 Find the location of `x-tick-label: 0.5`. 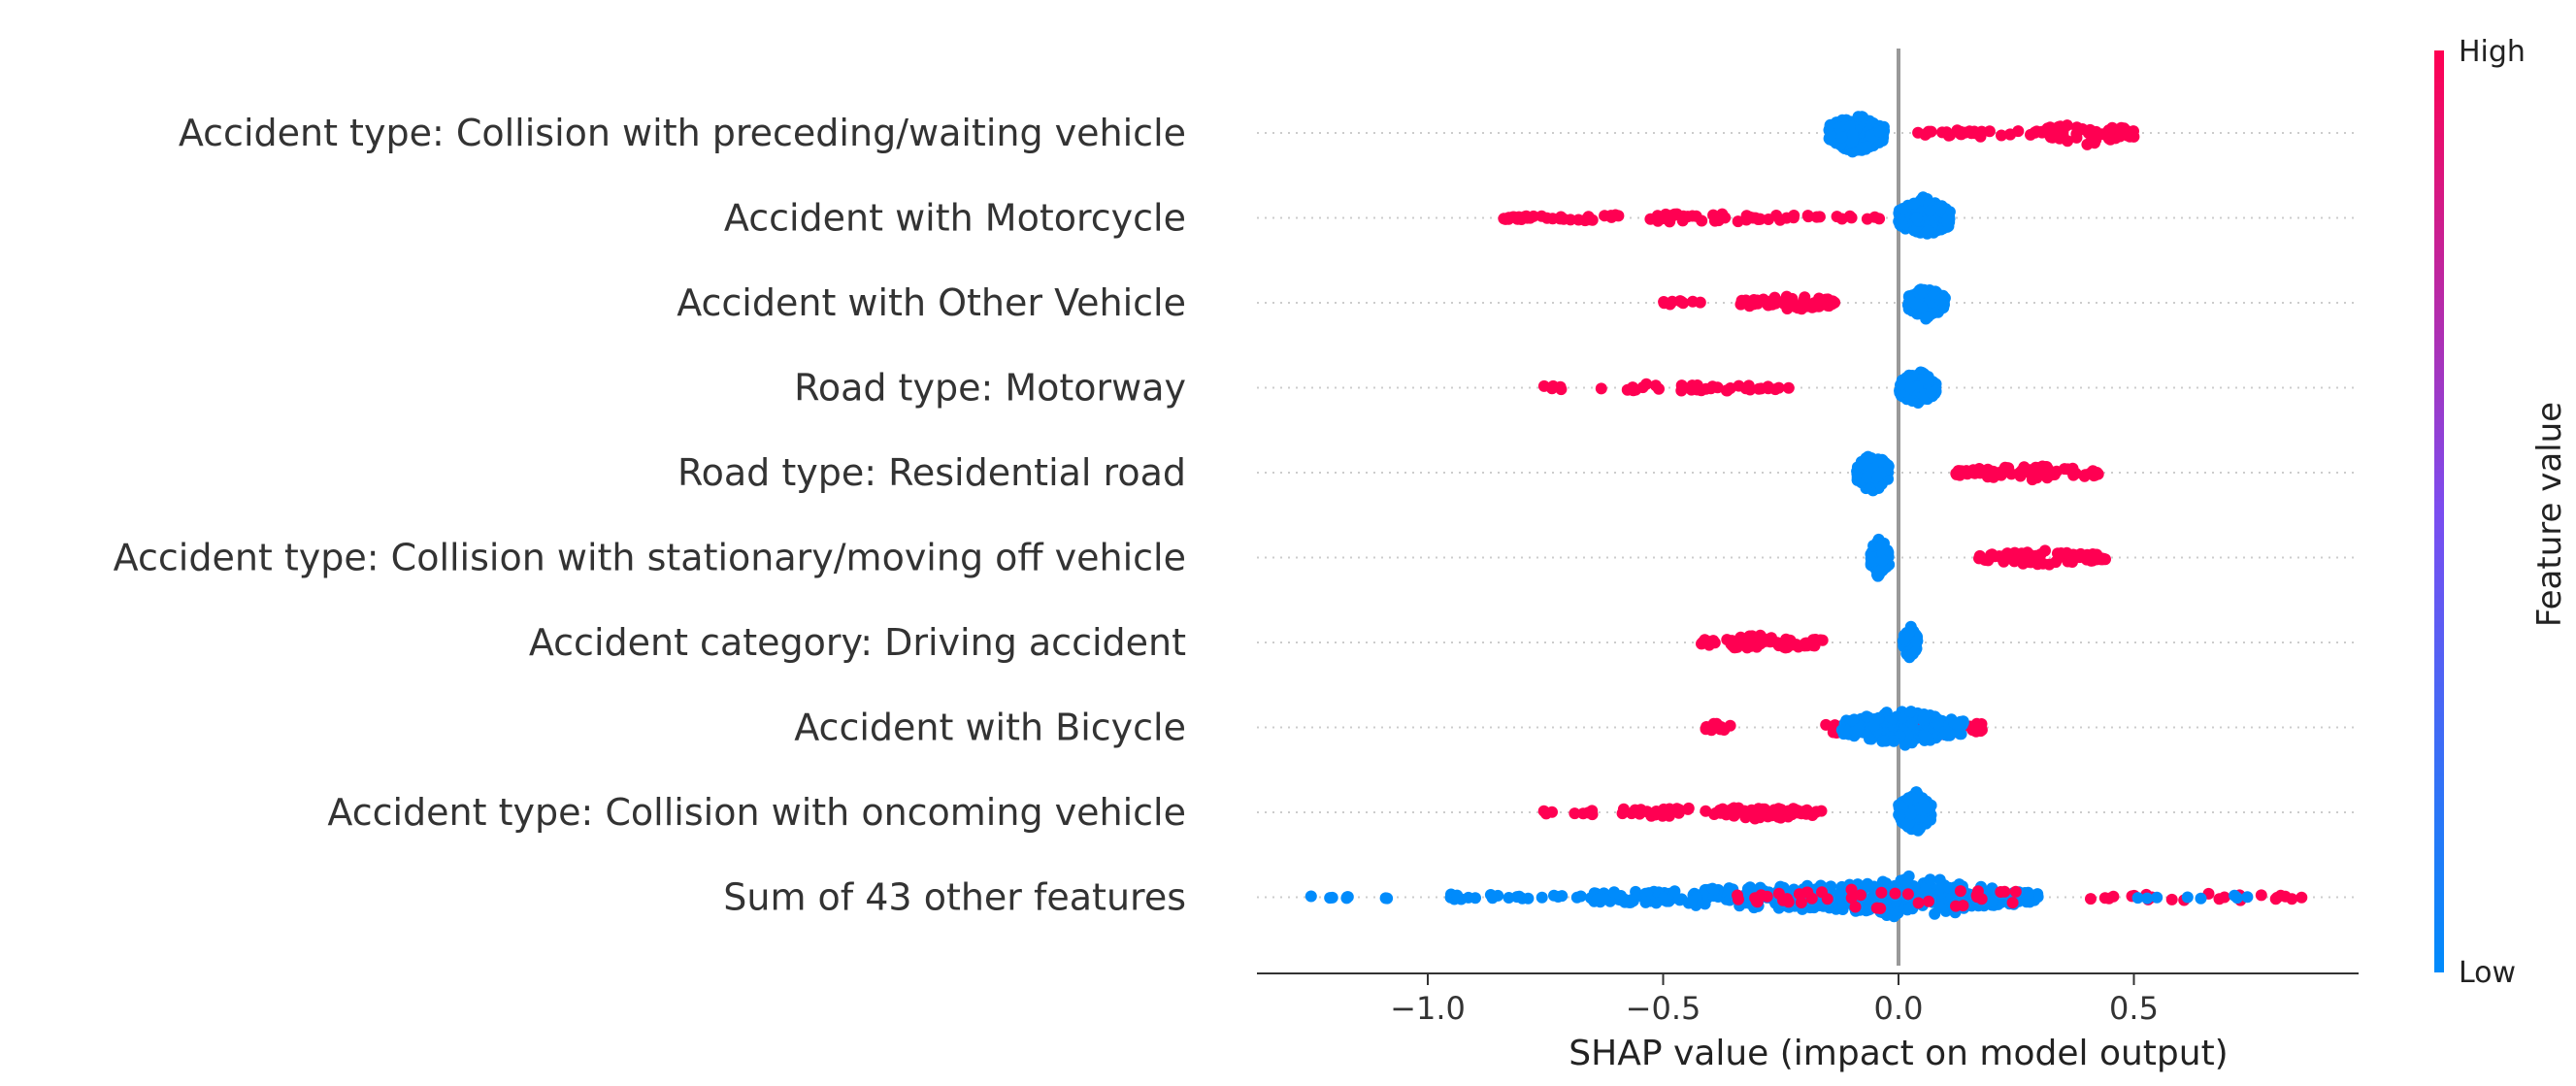

x-tick-label: 0.5 is located at coordinates (2134, 1009).